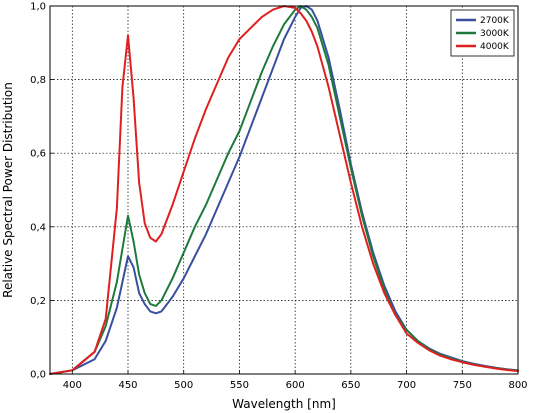  Describe the element at coordinates (38, 7) in the screenshot. I see `y-tick-label: 1,0` at that location.